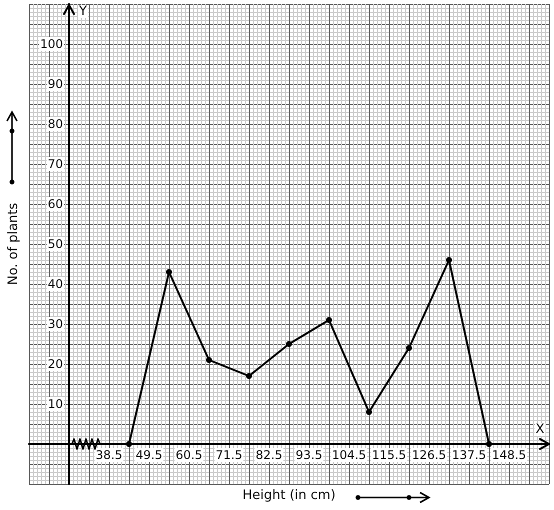  What do you see at coordinates (149, 455) in the screenshot?
I see `x-tick-label: 49.5` at bounding box center [149, 455].